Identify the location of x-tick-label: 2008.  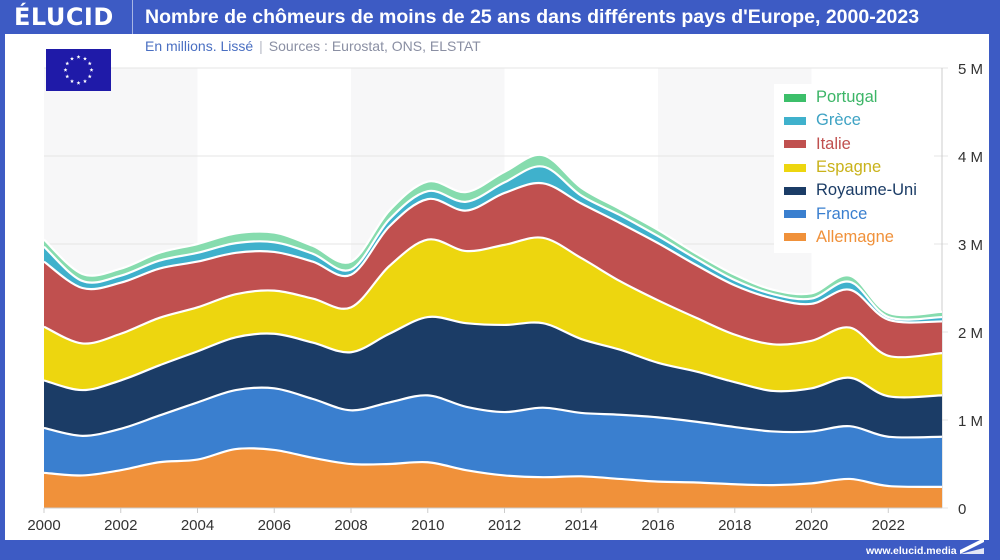
(350, 525).